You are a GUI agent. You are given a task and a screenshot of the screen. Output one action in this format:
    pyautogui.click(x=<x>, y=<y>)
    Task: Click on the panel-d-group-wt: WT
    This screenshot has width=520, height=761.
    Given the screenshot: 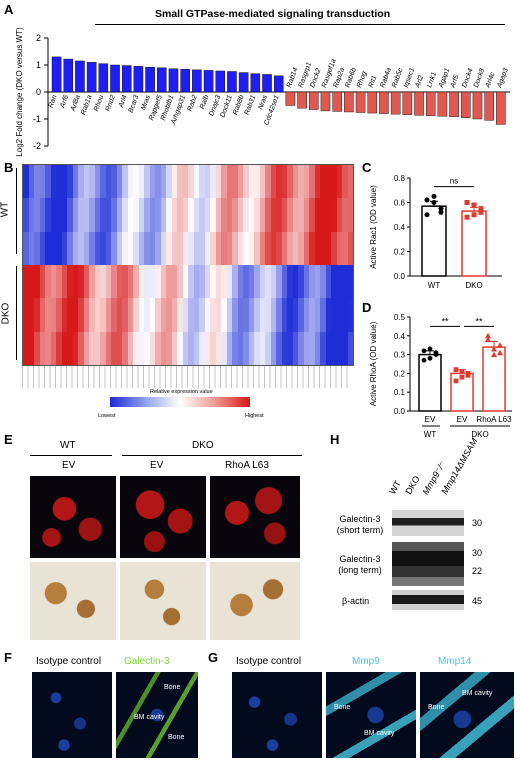 What is the action you would take?
    pyautogui.click(x=430, y=434)
    